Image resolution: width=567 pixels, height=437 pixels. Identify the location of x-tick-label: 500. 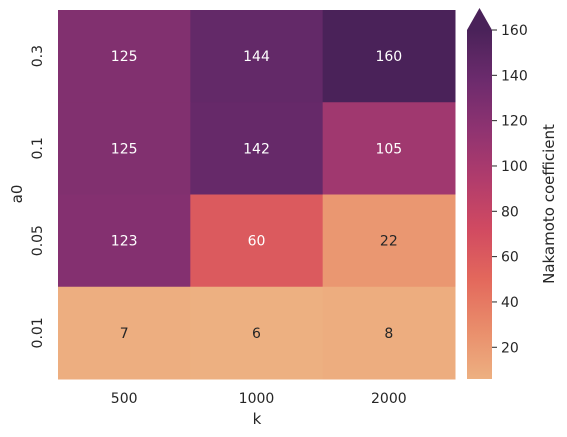
(124, 399).